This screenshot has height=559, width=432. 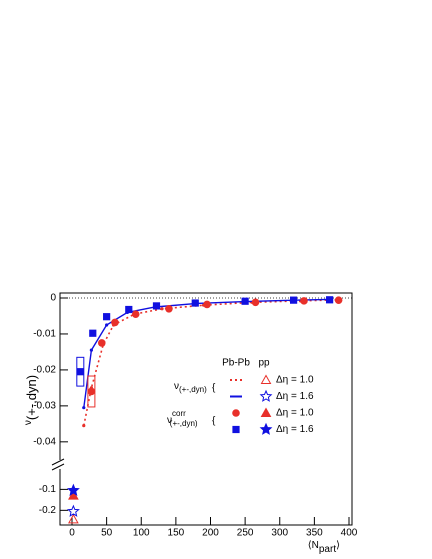 I want to click on y-tick-label: -0.2, so click(x=48, y=510).